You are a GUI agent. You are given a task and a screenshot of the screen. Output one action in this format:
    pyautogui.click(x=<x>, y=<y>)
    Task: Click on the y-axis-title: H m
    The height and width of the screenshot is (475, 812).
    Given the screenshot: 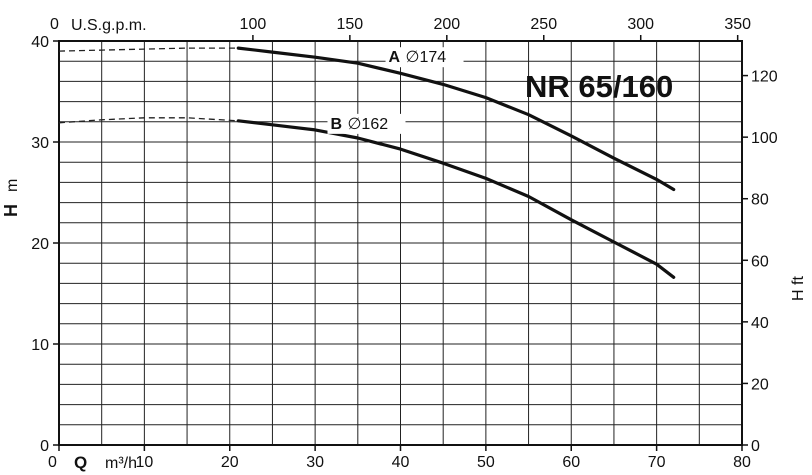 What is the action you would take?
    pyautogui.click(x=11, y=198)
    